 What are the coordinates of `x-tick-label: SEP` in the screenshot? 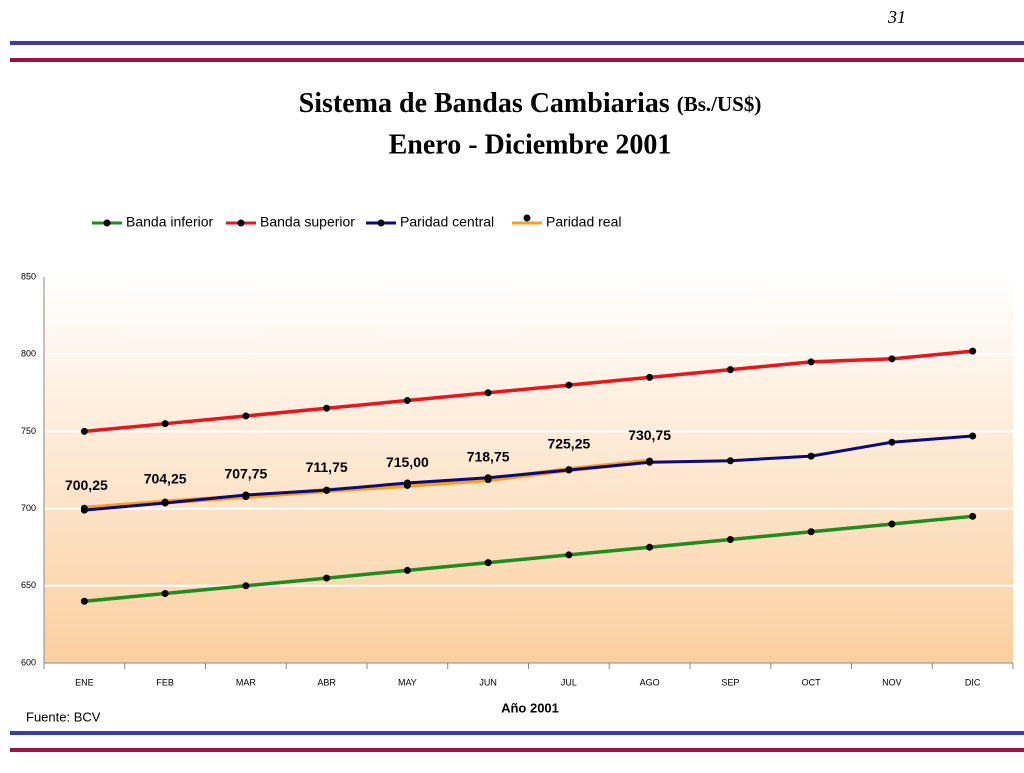 It's located at (730, 682).